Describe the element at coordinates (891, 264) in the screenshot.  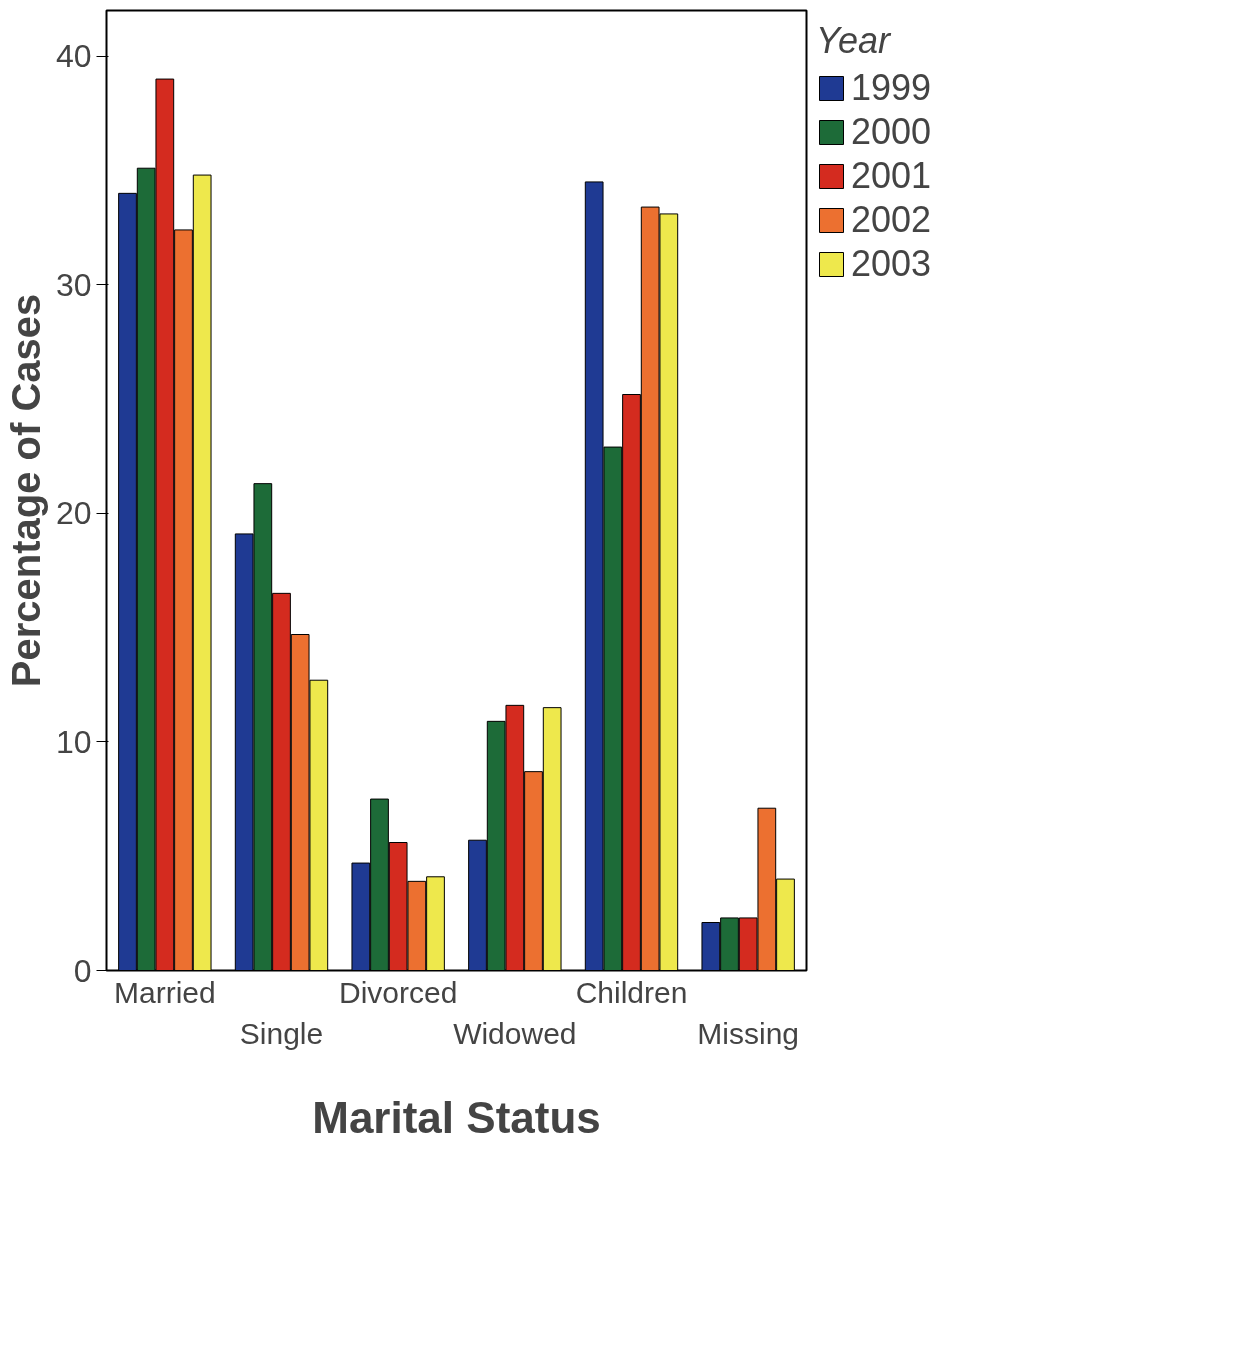
I see `legend-label: 2003` at that location.